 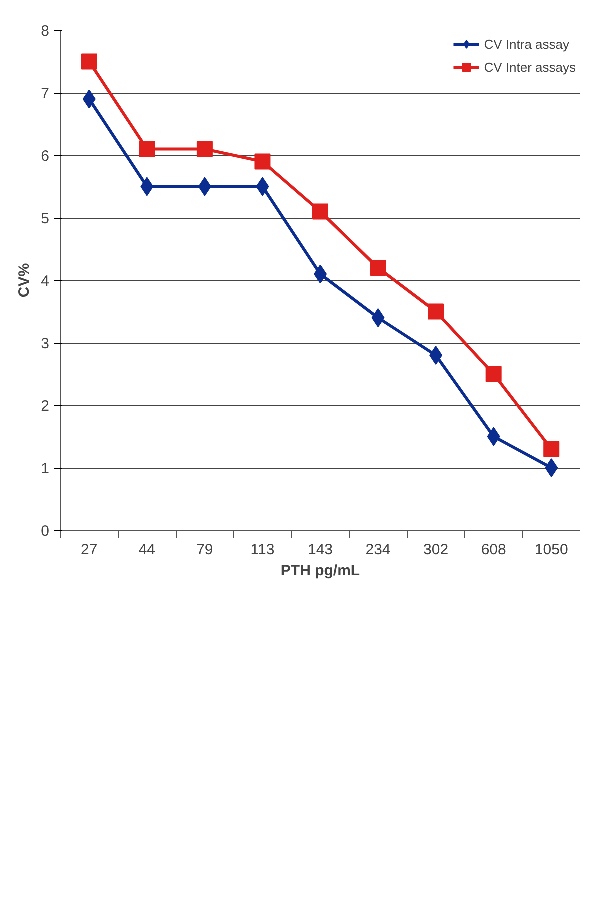 I want to click on y-tick-label: 5, so click(x=45, y=219).